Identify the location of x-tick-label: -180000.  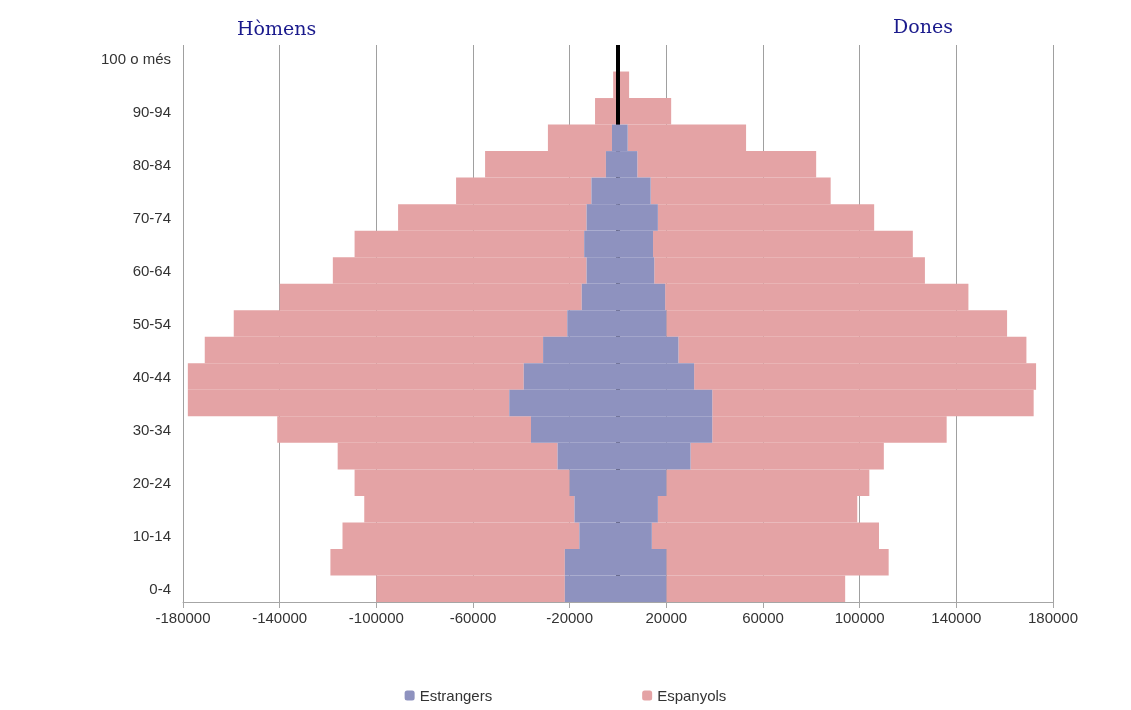
(183, 617).